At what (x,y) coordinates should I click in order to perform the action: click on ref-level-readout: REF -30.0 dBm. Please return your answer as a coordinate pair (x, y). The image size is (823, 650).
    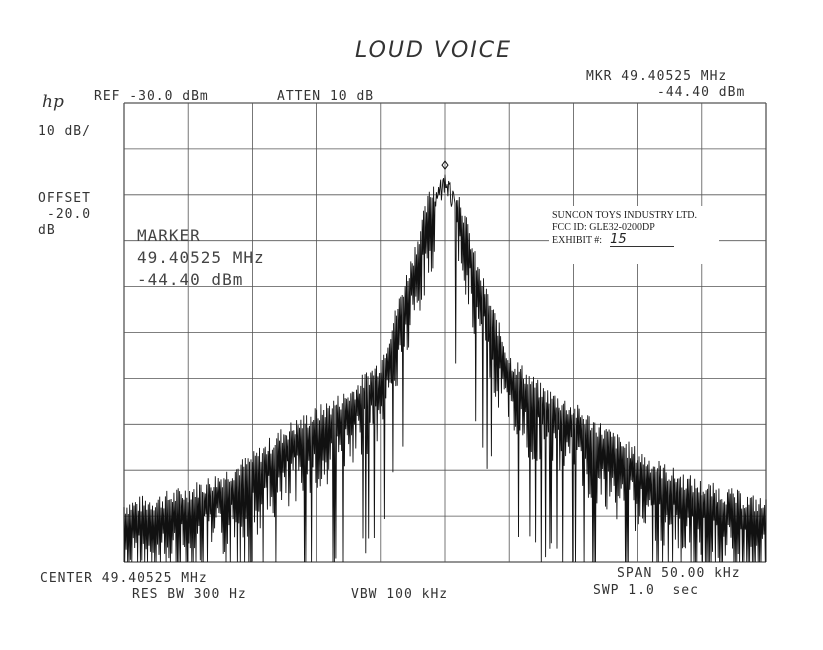
    Looking at the image, I should click on (151, 96).